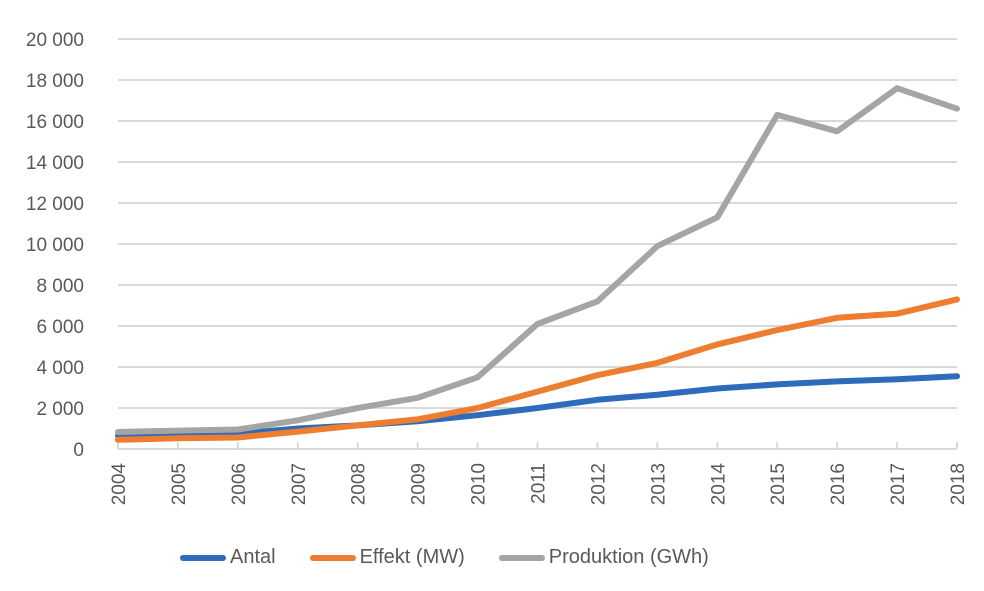 This screenshot has height=591, width=984. I want to click on legend: Antal Effekt (MW) Produktion (GWh), so click(461, 557).